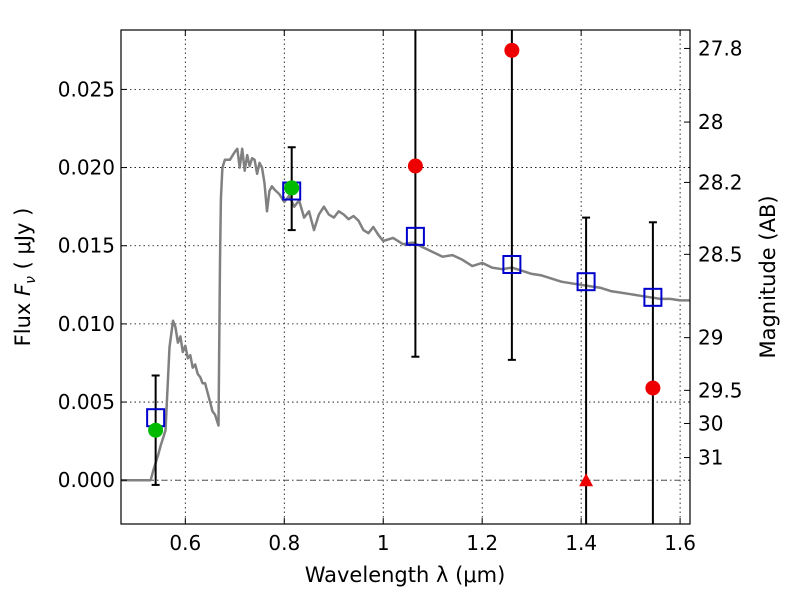 The height and width of the screenshot is (600, 800). Describe the element at coordinates (86, 168) in the screenshot. I see `y-tick-label: 0.020` at that location.